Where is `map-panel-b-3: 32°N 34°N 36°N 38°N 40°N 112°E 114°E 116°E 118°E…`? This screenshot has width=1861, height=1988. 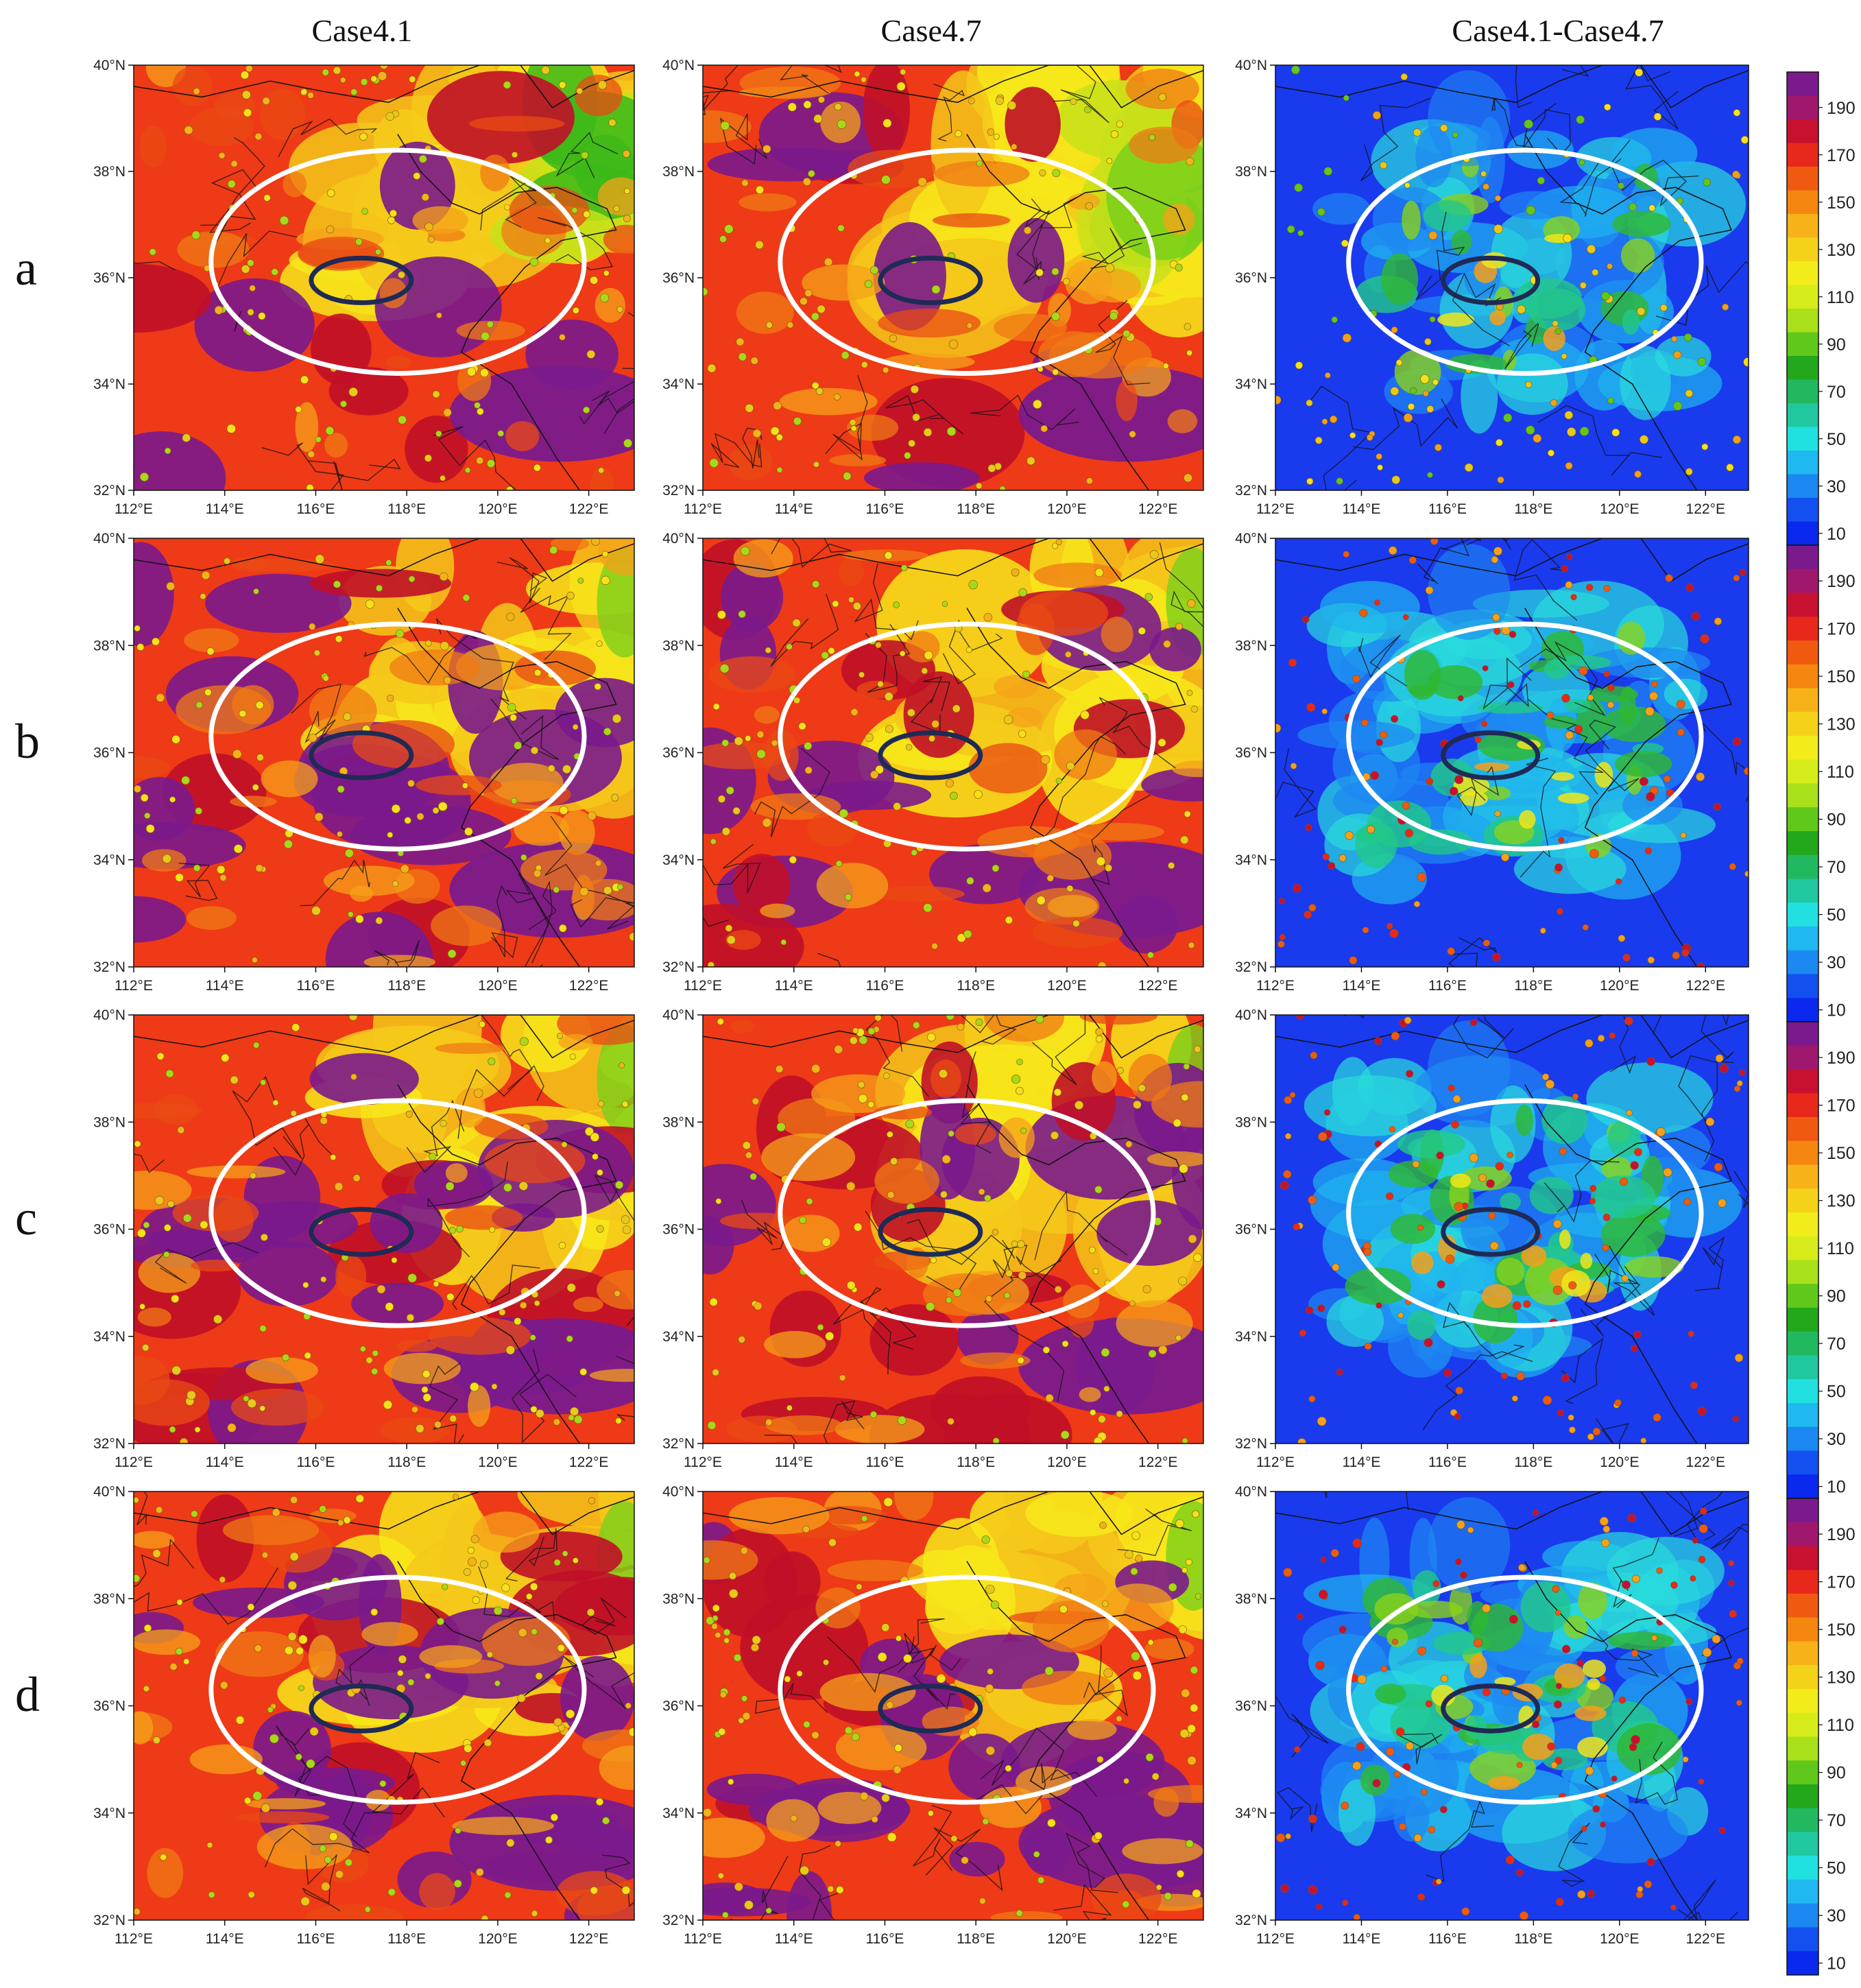 map-panel-b-3: 32°N 34°N 36°N 38°N 40°N 112°E 114°E 116°E 118°E… is located at coordinates (1492, 762).